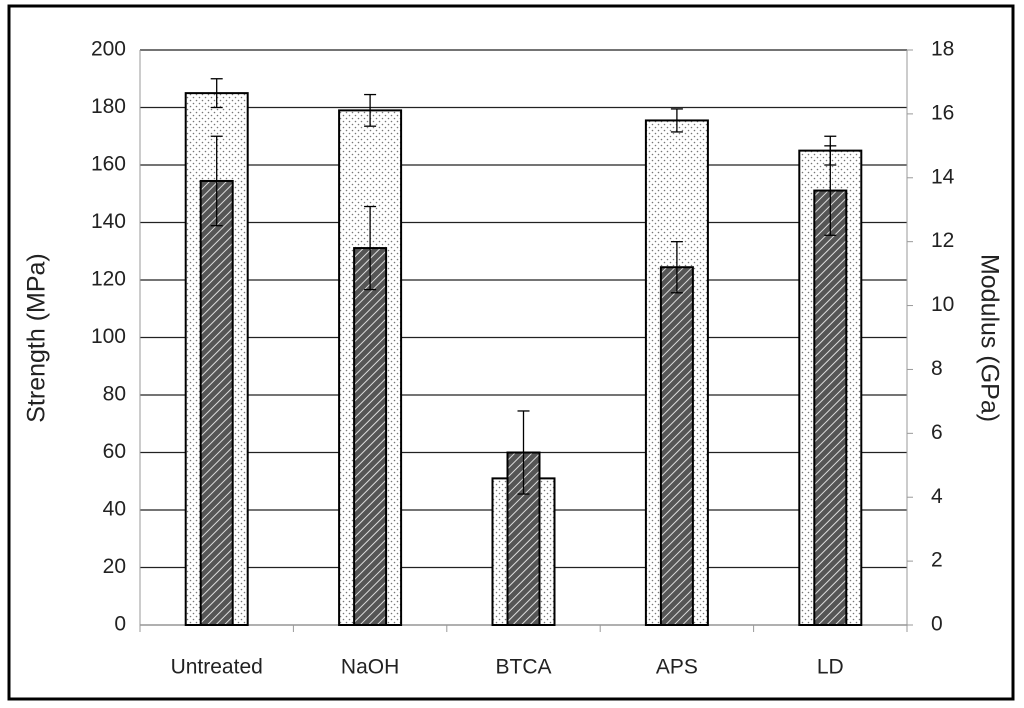 This screenshot has width=1024, height=708. What do you see at coordinates (114, 451) in the screenshot?
I see `y-tick-label: 60` at bounding box center [114, 451].